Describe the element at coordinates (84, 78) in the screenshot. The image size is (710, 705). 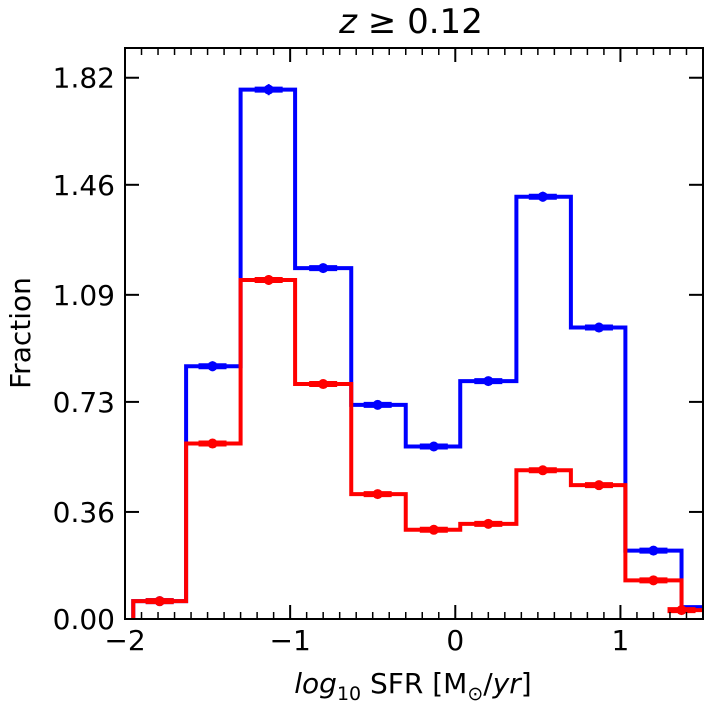
I see `y-tick-label-5: 1.82` at that location.